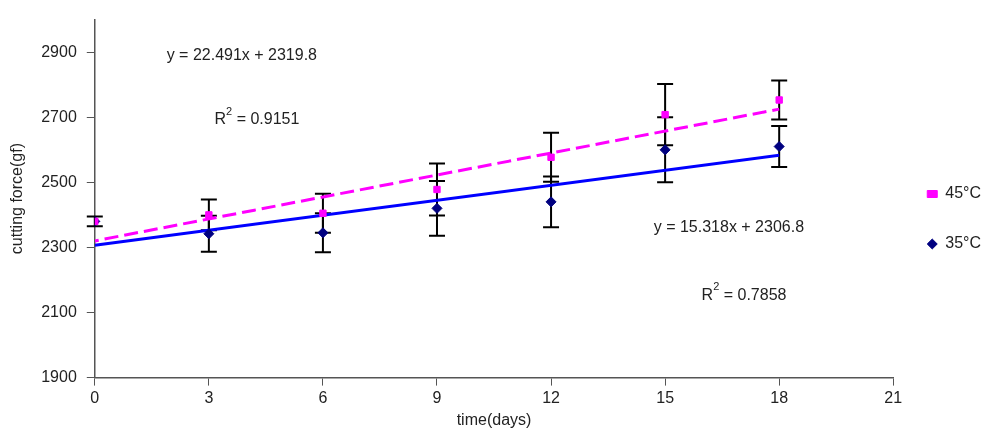 The image size is (1001, 434). What do you see at coordinates (323, 397) in the screenshot?
I see `x-tick-label: 6` at bounding box center [323, 397].